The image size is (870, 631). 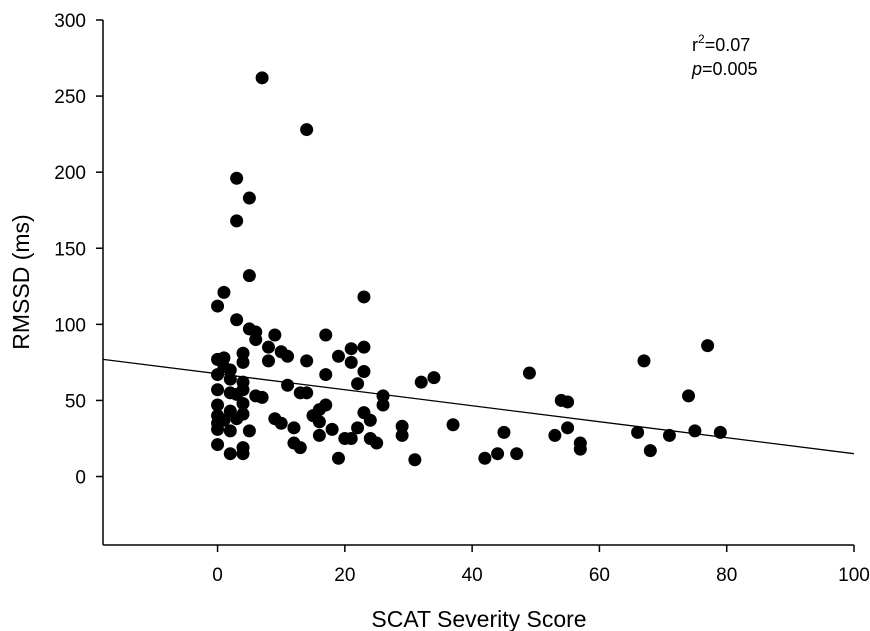 What do you see at coordinates (70, 173) in the screenshot?
I see `y-tick-label: 200` at bounding box center [70, 173].